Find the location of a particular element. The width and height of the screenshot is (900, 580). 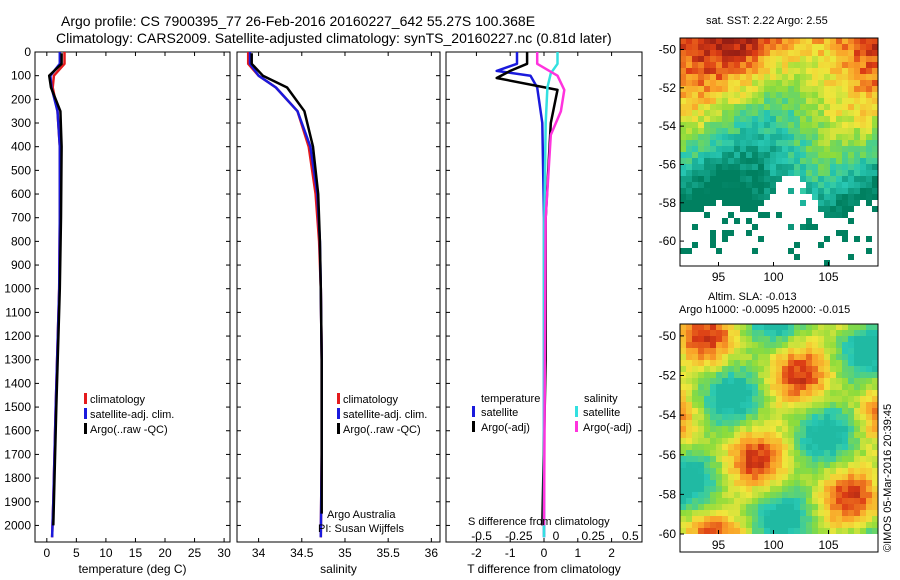

annotation-pi: PI: Susan Wijffels is located at coordinates (361, 529).